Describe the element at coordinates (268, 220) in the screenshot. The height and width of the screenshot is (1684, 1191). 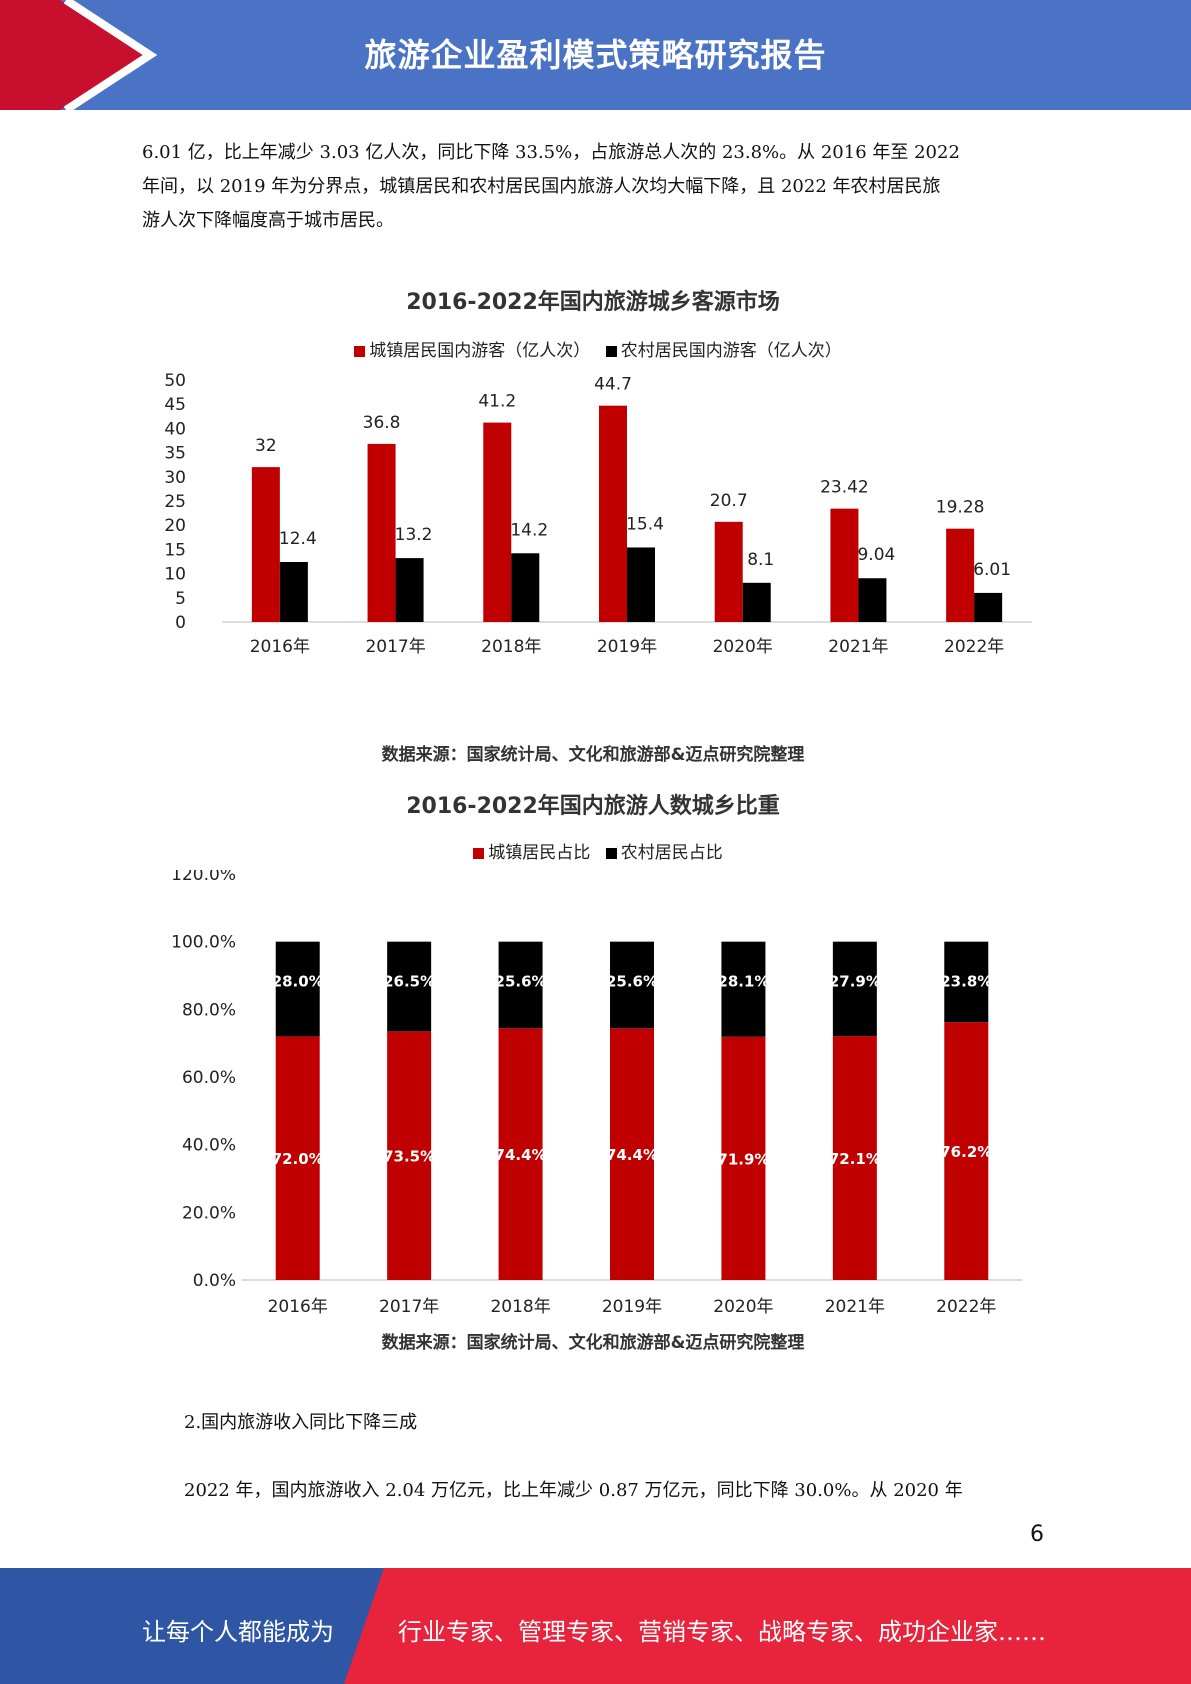
I see `intro-line: 游人次下降幅度高于城市居民。` at that location.